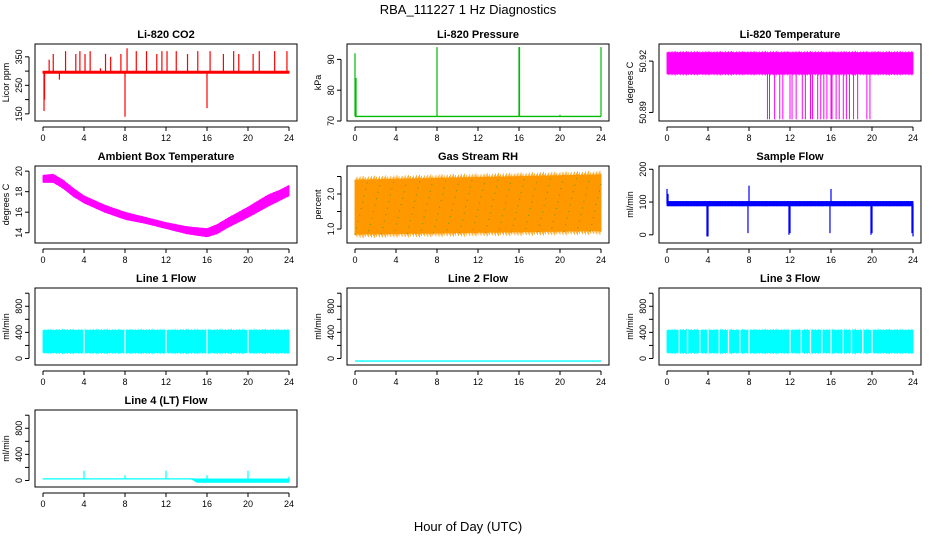 This screenshot has width=936, height=540. I want to click on x-tick-label: 8, so click(436, 382).